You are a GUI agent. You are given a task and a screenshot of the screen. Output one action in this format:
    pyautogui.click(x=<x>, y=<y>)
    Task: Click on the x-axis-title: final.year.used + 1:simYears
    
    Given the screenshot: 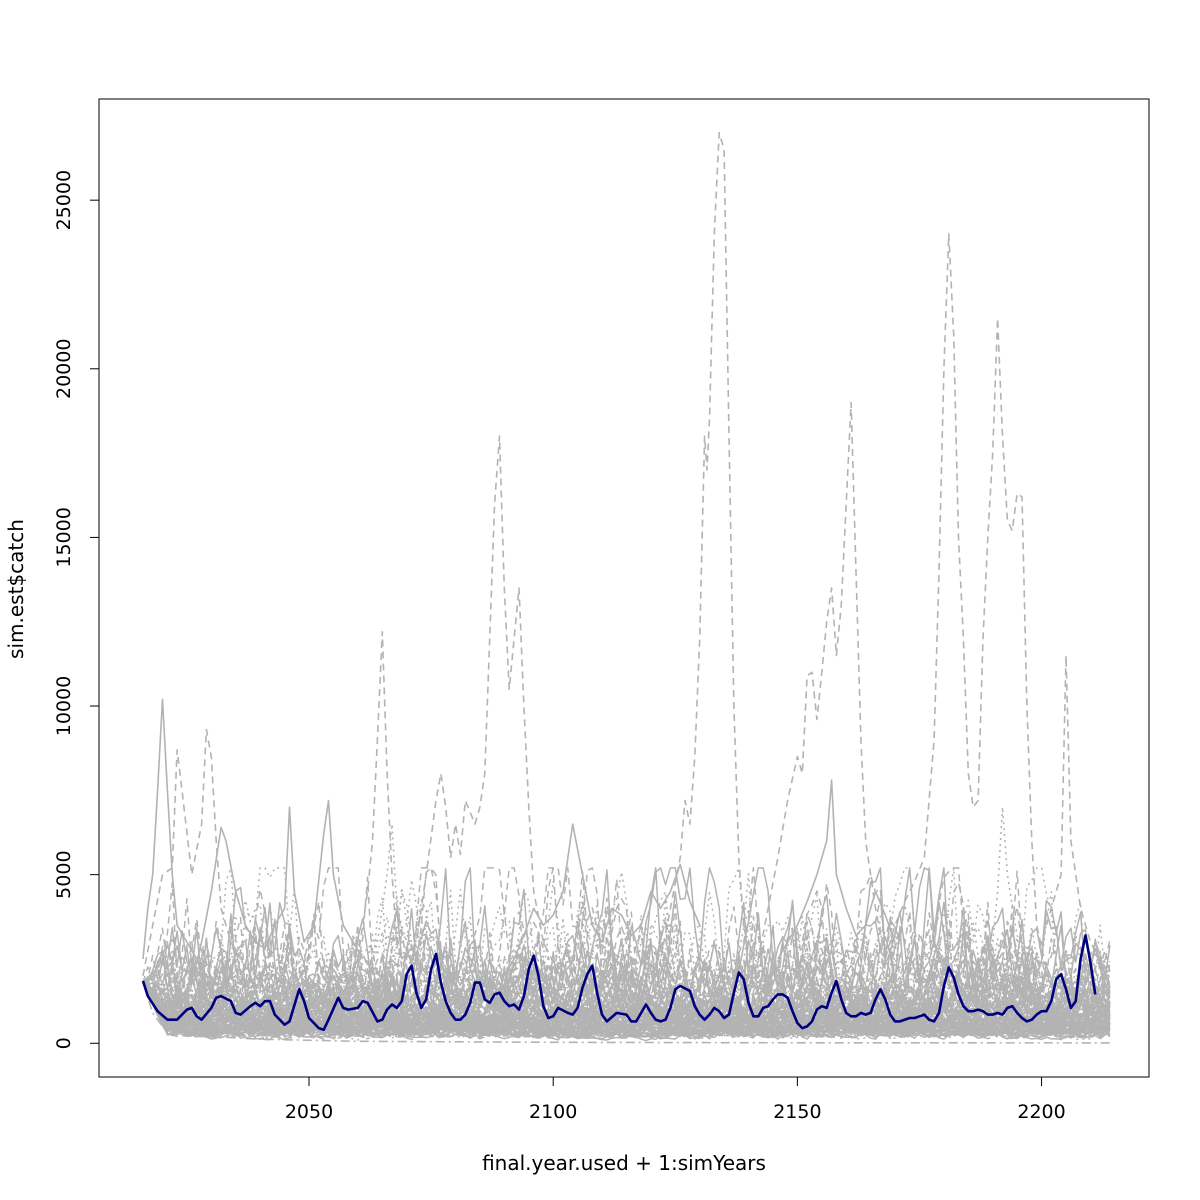 What is the action you would take?
    pyautogui.click(x=624, y=1163)
    